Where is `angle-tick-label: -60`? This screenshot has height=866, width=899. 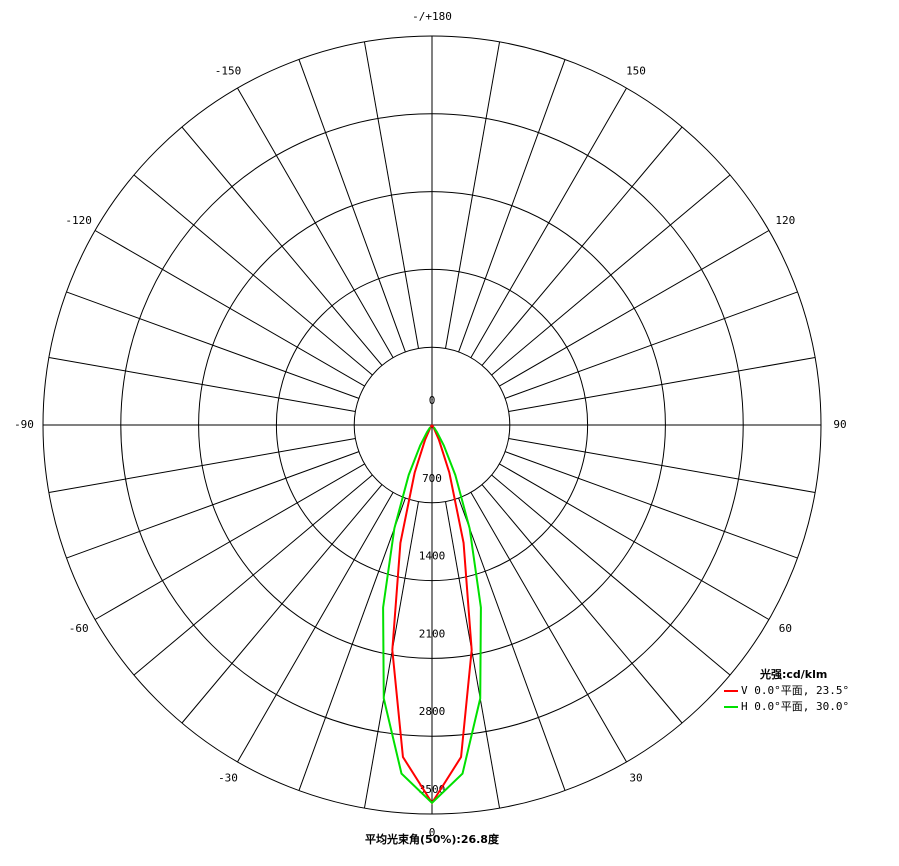 angle-tick-label: -60 is located at coordinates (79, 628).